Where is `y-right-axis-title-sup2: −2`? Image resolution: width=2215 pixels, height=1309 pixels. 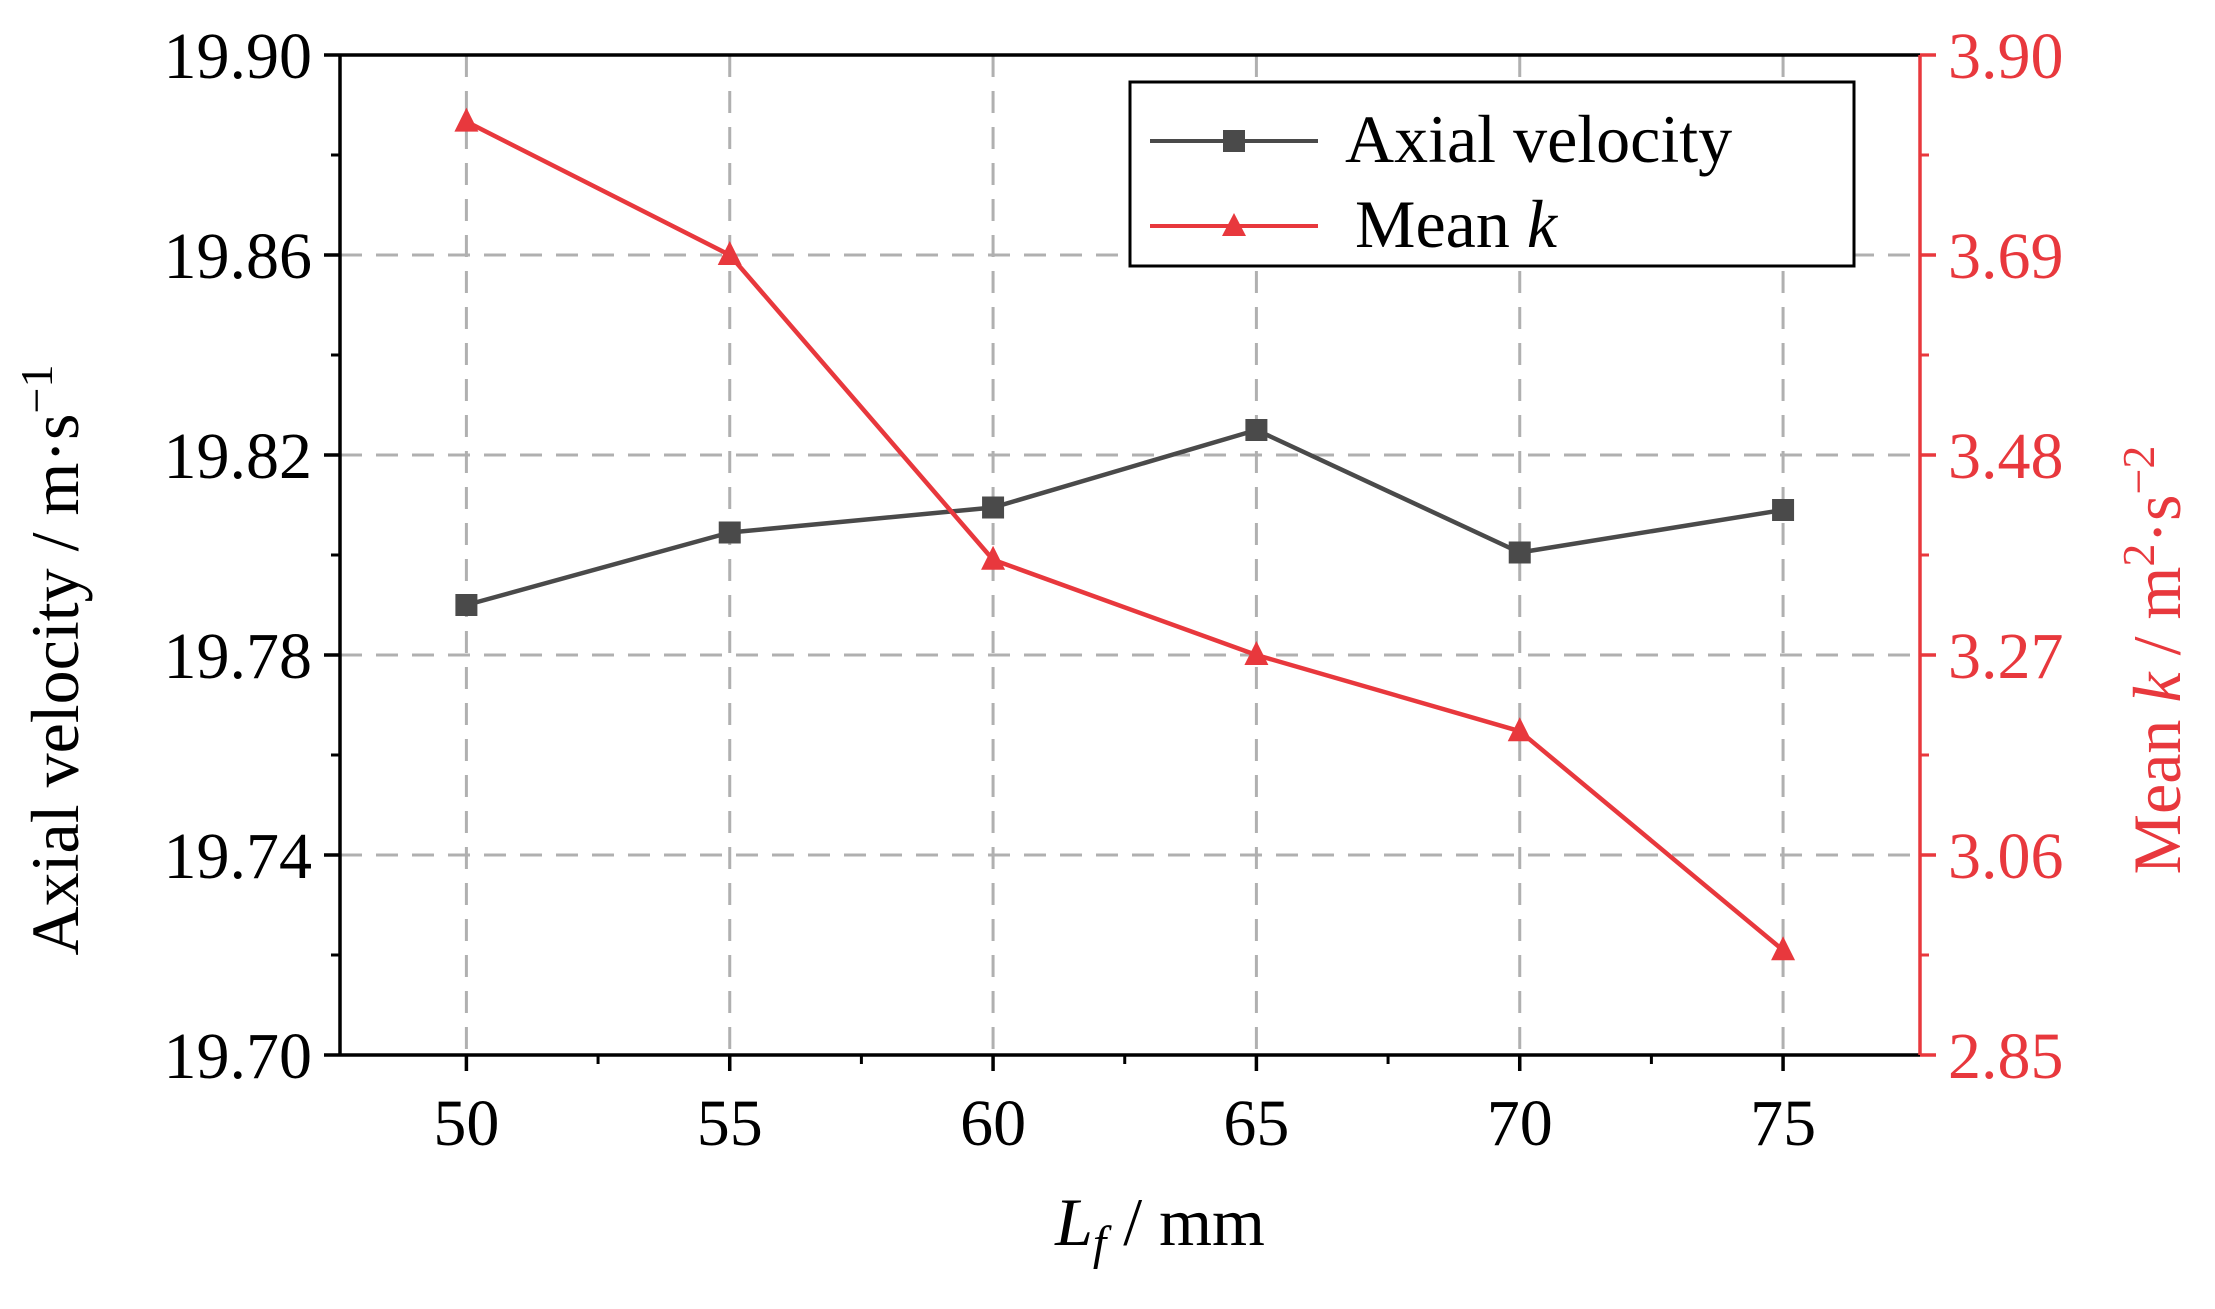
y-right-axis-title-sup2: −2 is located at coordinates (2138, 470).